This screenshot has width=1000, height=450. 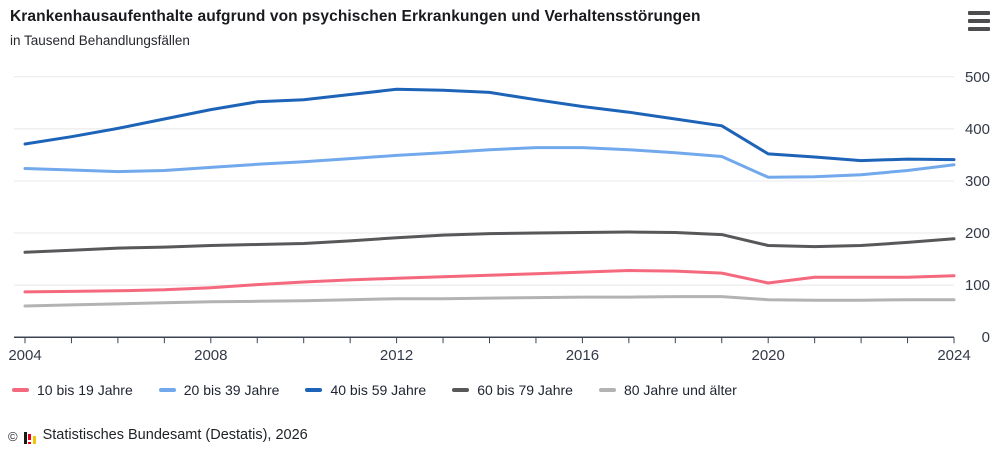 What do you see at coordinates (175, 435) in the screenshot?
I see `source-text: Statistisches Bundesamt (Destatis), 2026` at bounding box center [175, 435].